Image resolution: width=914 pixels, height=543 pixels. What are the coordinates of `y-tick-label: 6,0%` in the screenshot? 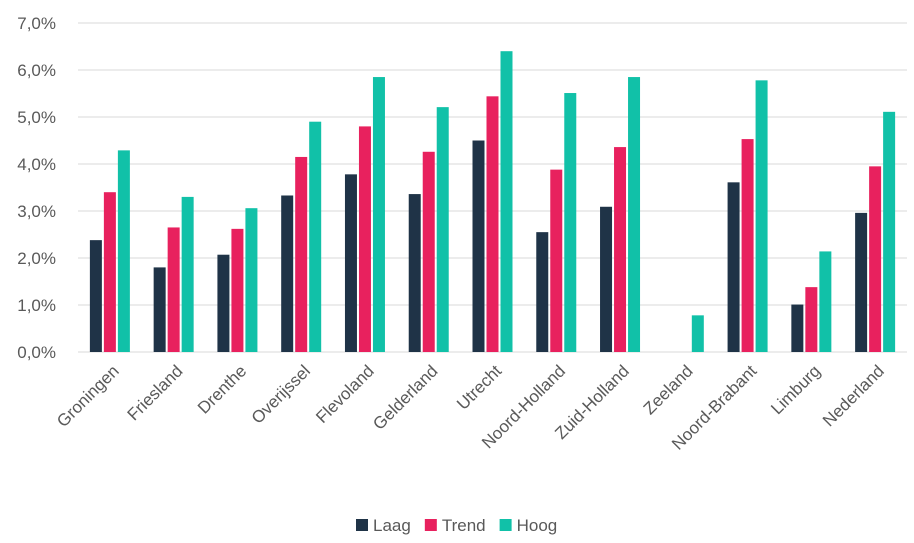 It's located at (36, 70).